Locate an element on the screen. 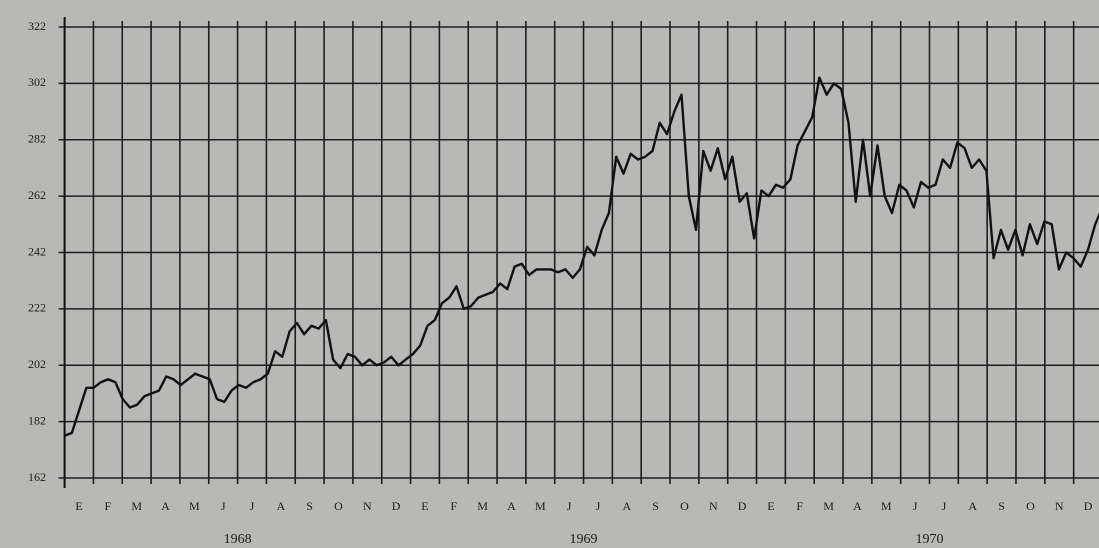 Image resolution: width=1099 pixels, height=548 pixels. year-label: 1968 is located at coordinates (238, 539).